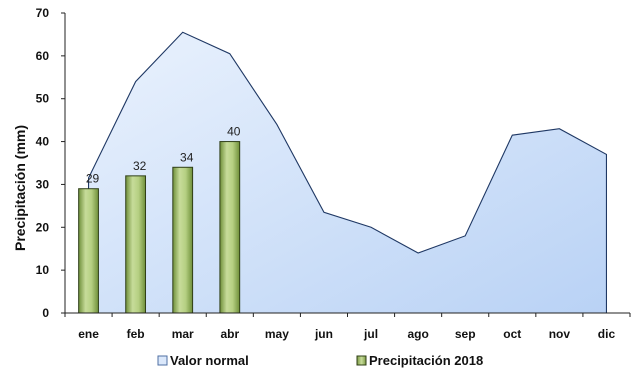  I want to click on bar-precipitacion-2018-mar, so click(183, 240).